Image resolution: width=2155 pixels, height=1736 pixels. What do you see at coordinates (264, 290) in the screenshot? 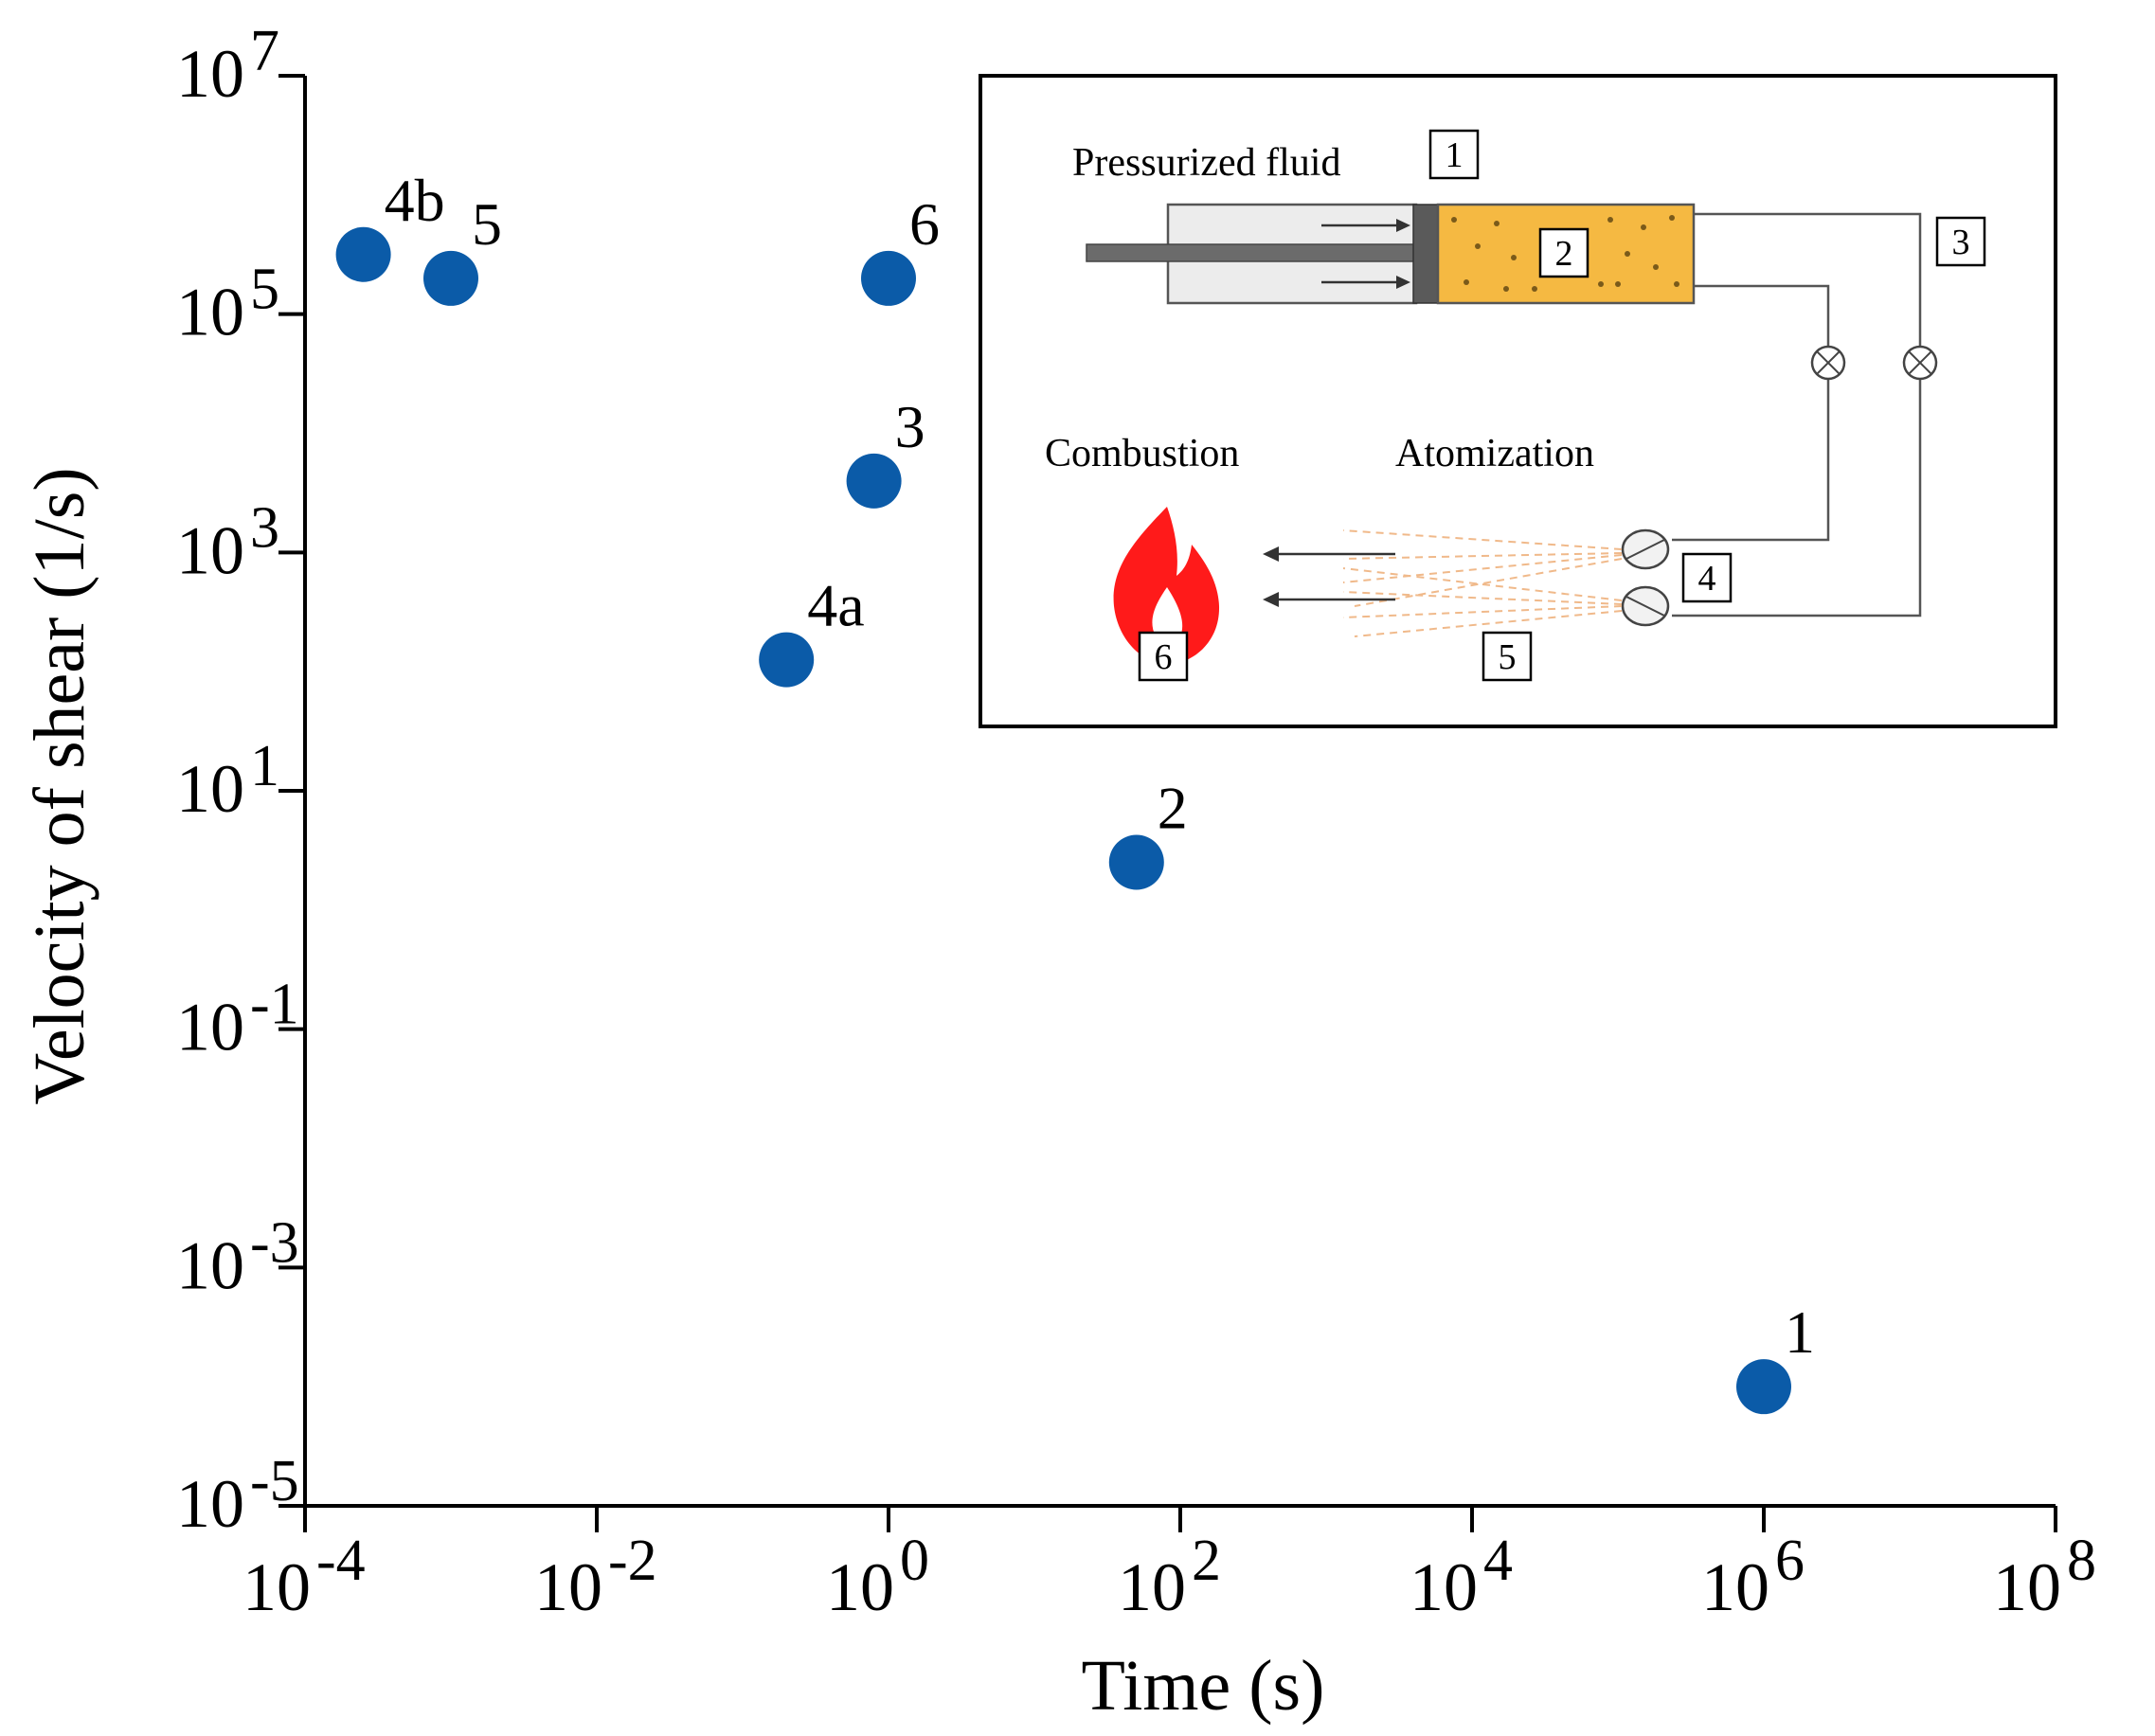
I see `y-tick-exponent: 5` at bounding box center [264, 290].